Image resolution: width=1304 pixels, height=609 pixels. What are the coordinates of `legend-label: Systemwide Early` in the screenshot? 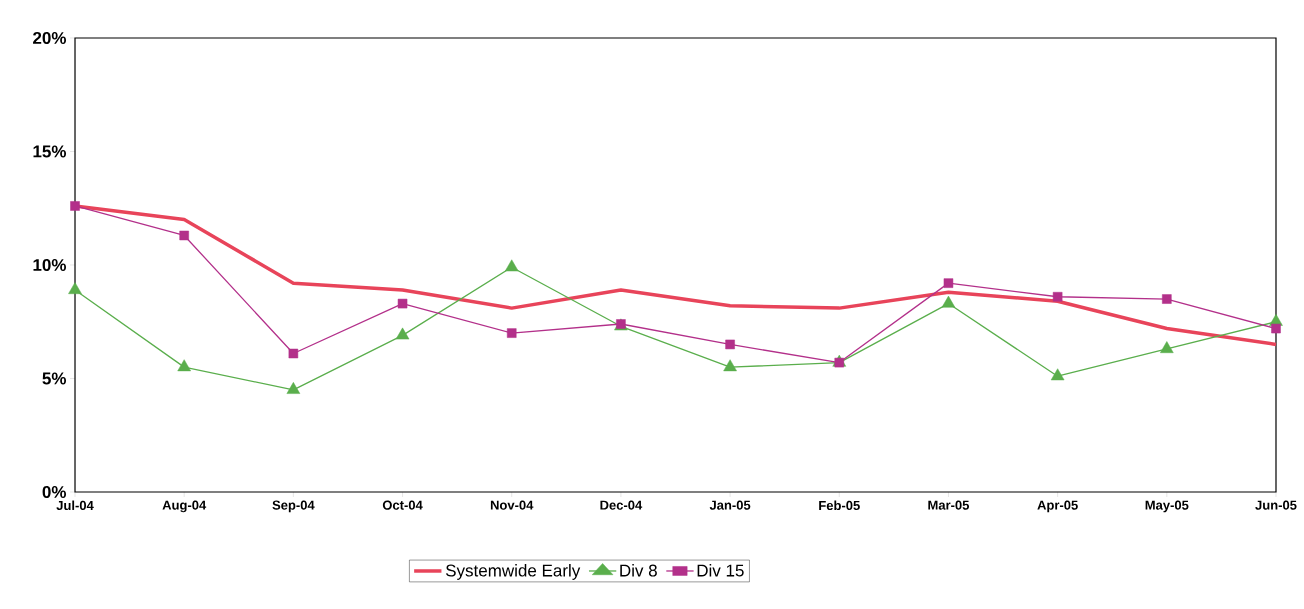 It's located at (513, 572).